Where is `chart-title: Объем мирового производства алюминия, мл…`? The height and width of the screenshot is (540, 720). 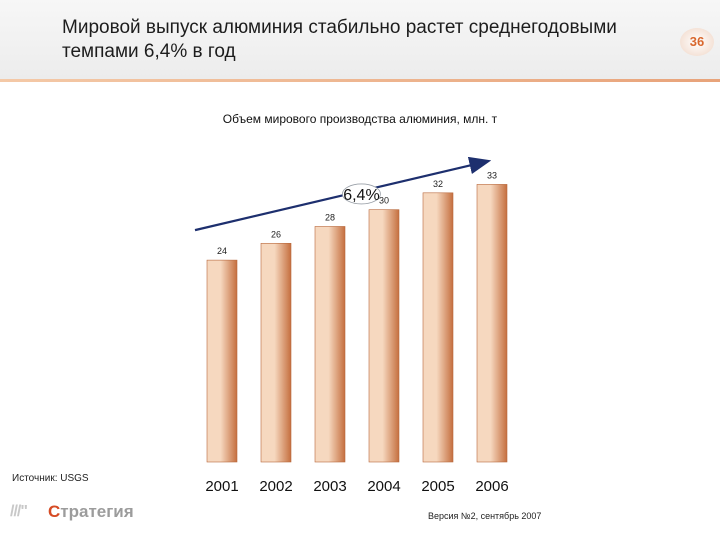
chart-title: Объем мирового производства алюминия, мл… is located at coordinates (360, 119).